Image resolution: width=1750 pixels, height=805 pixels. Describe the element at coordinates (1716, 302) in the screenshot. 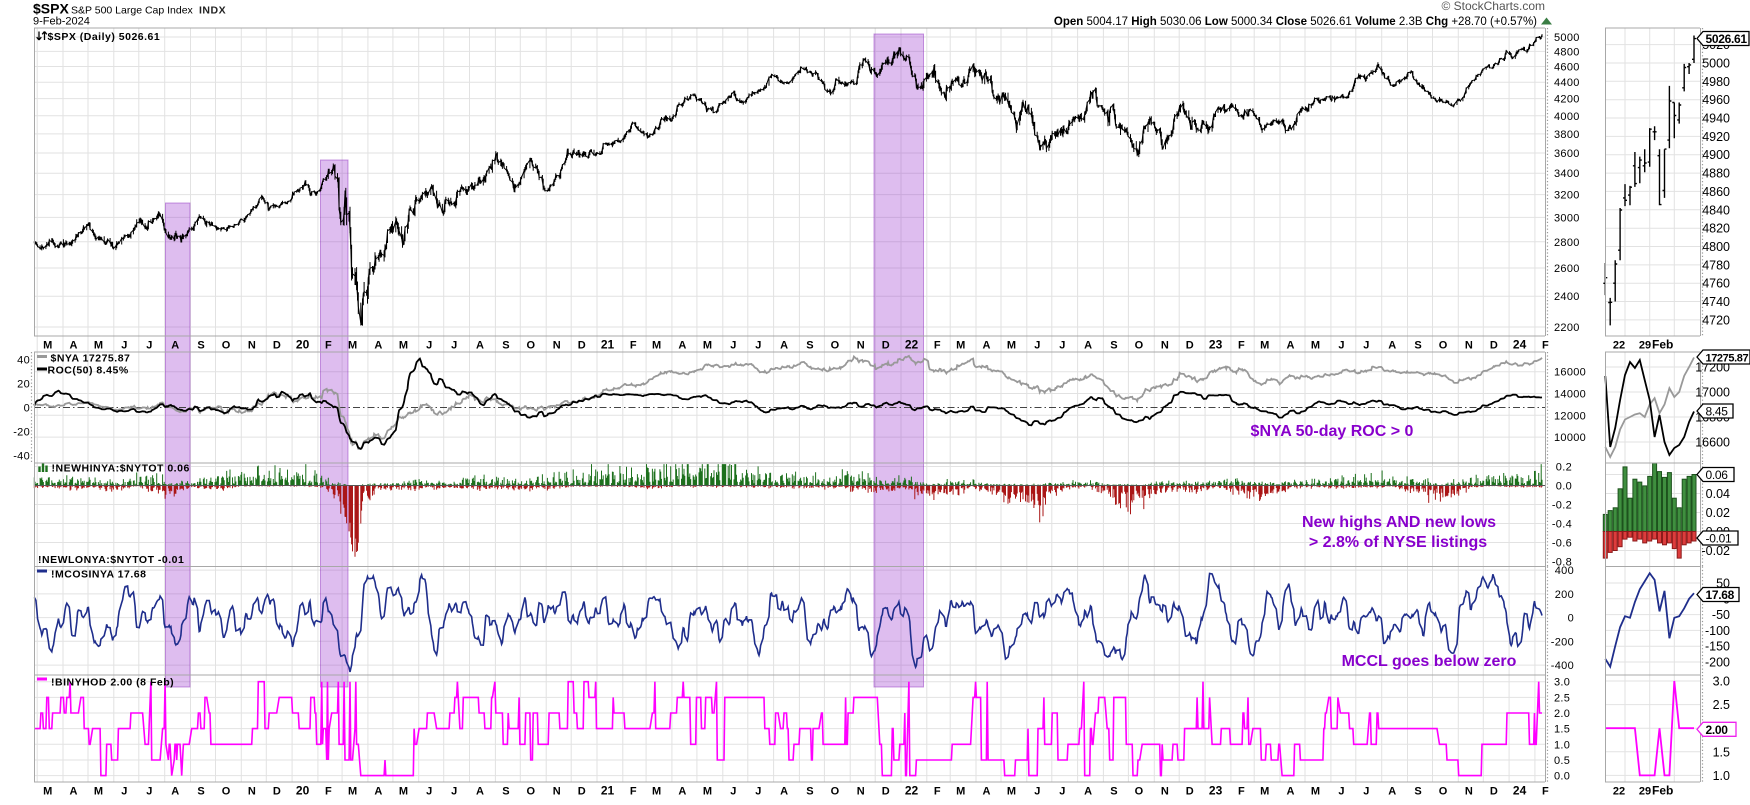

I see `svg-text: 4740` at that location.